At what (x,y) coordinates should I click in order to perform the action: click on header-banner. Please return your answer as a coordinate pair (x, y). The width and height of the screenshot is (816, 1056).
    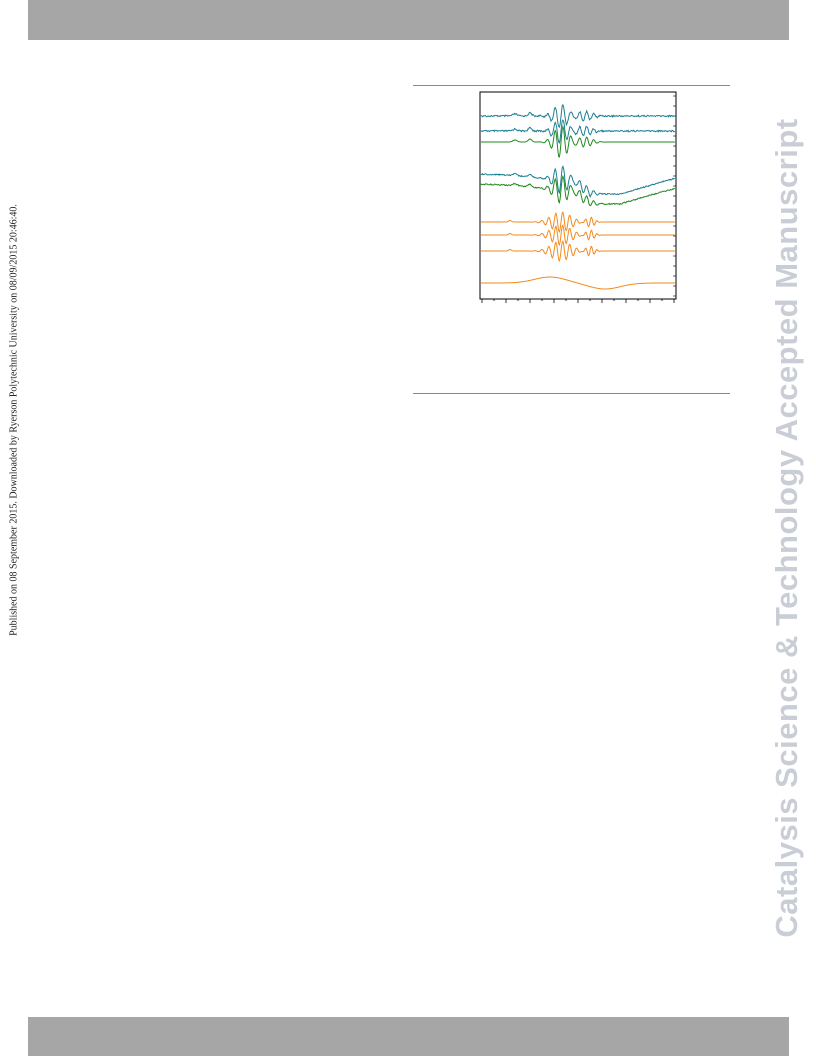
    Looking at the image, I should click on (408, 20).